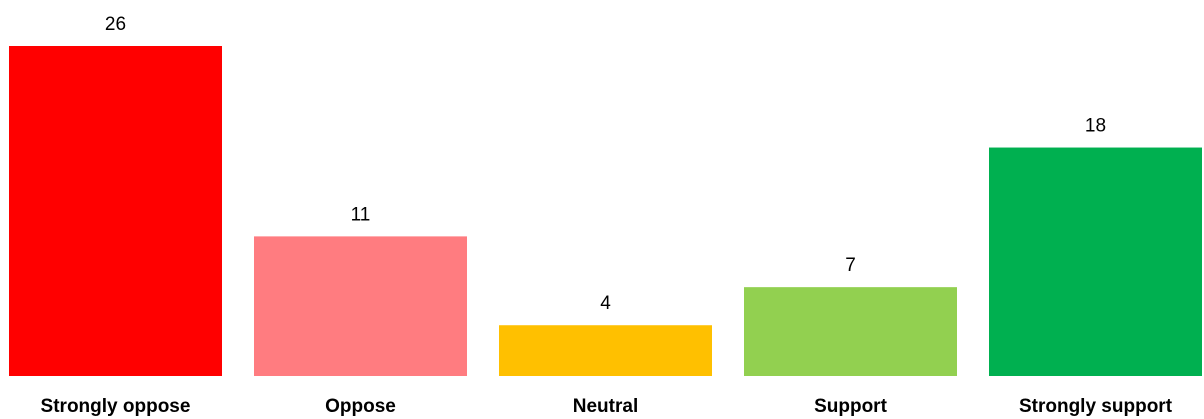  Describe the element at coordinates (1096, 406) in the screenshot. I see `category-label-strongly-support: Strongly support` at that location.